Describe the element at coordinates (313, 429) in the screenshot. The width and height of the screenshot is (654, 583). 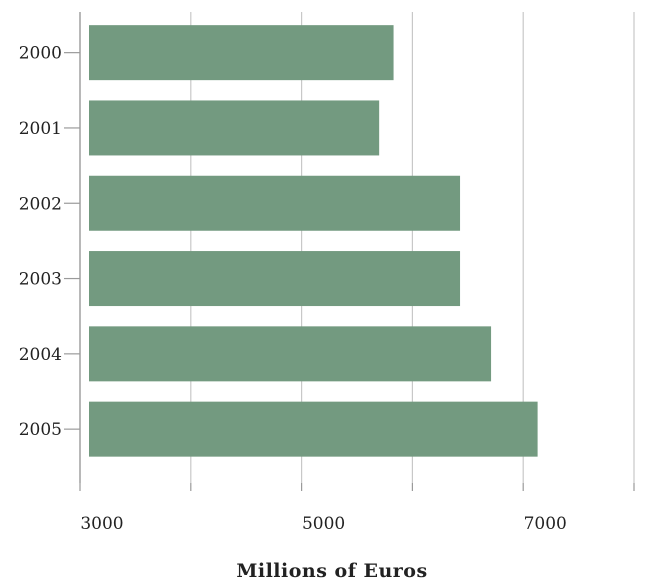
I see `bar-2005` at that location.